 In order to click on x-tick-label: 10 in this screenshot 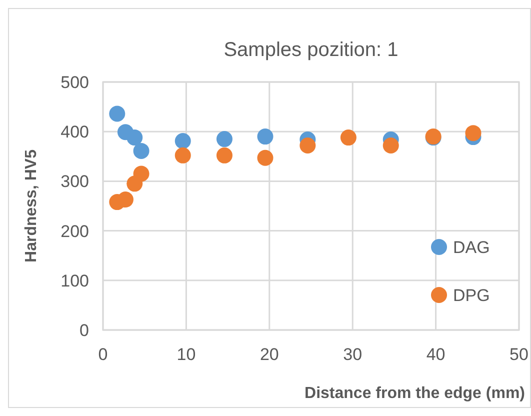, I will do `click(186, 354)`.